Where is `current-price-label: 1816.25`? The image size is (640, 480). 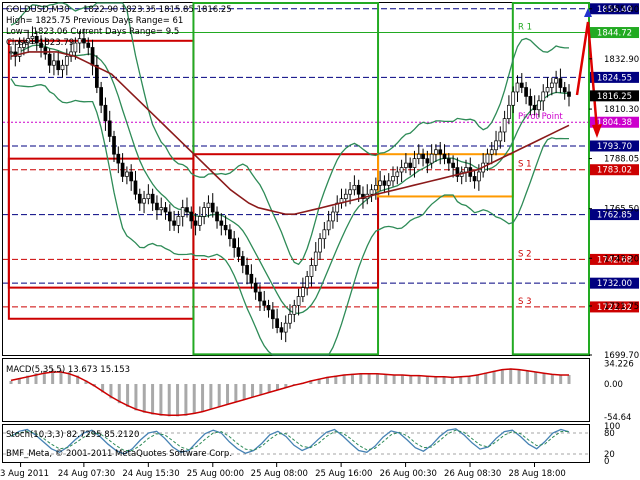 current-price-label: 1816.25 is located at coordinates (614, 97).